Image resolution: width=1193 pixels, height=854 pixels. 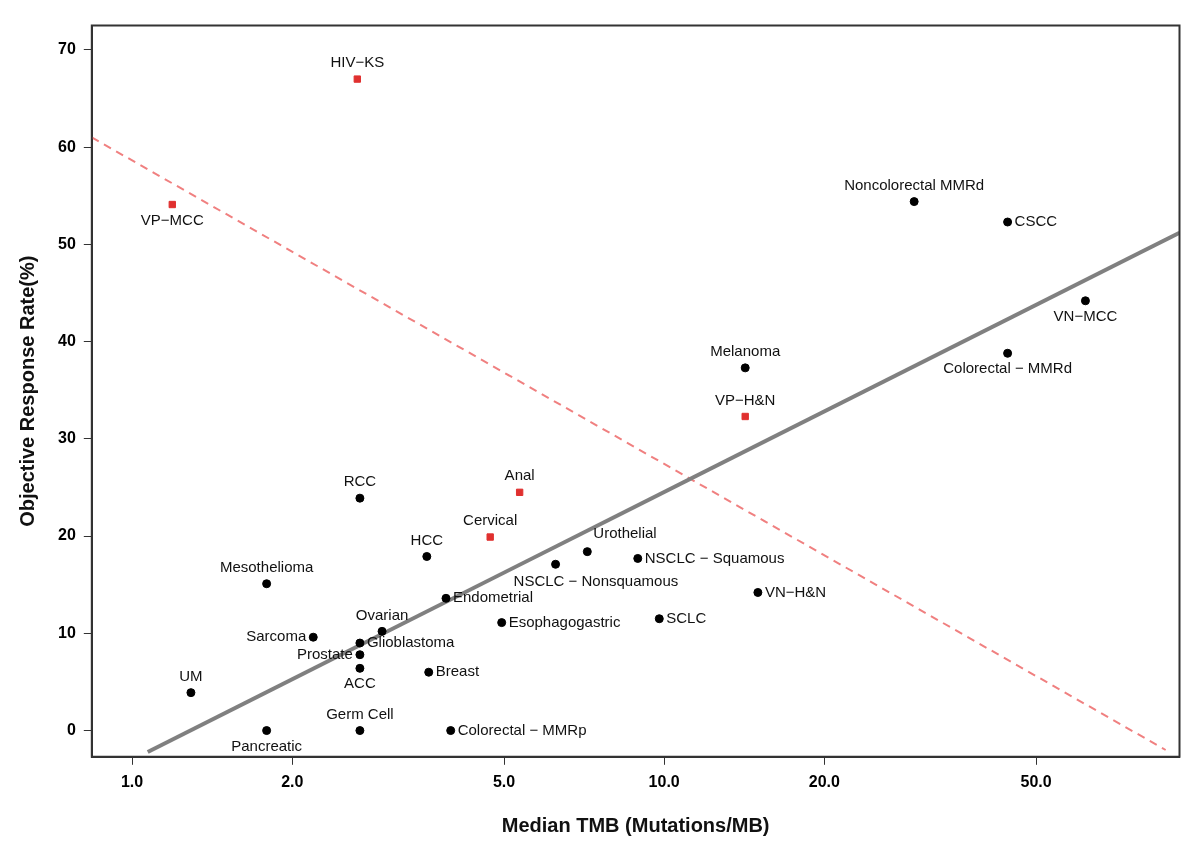 What do you see at coordinates (191, 675) in the screenshot?
I see `annotation: UM` at bounding box center [191, 675].